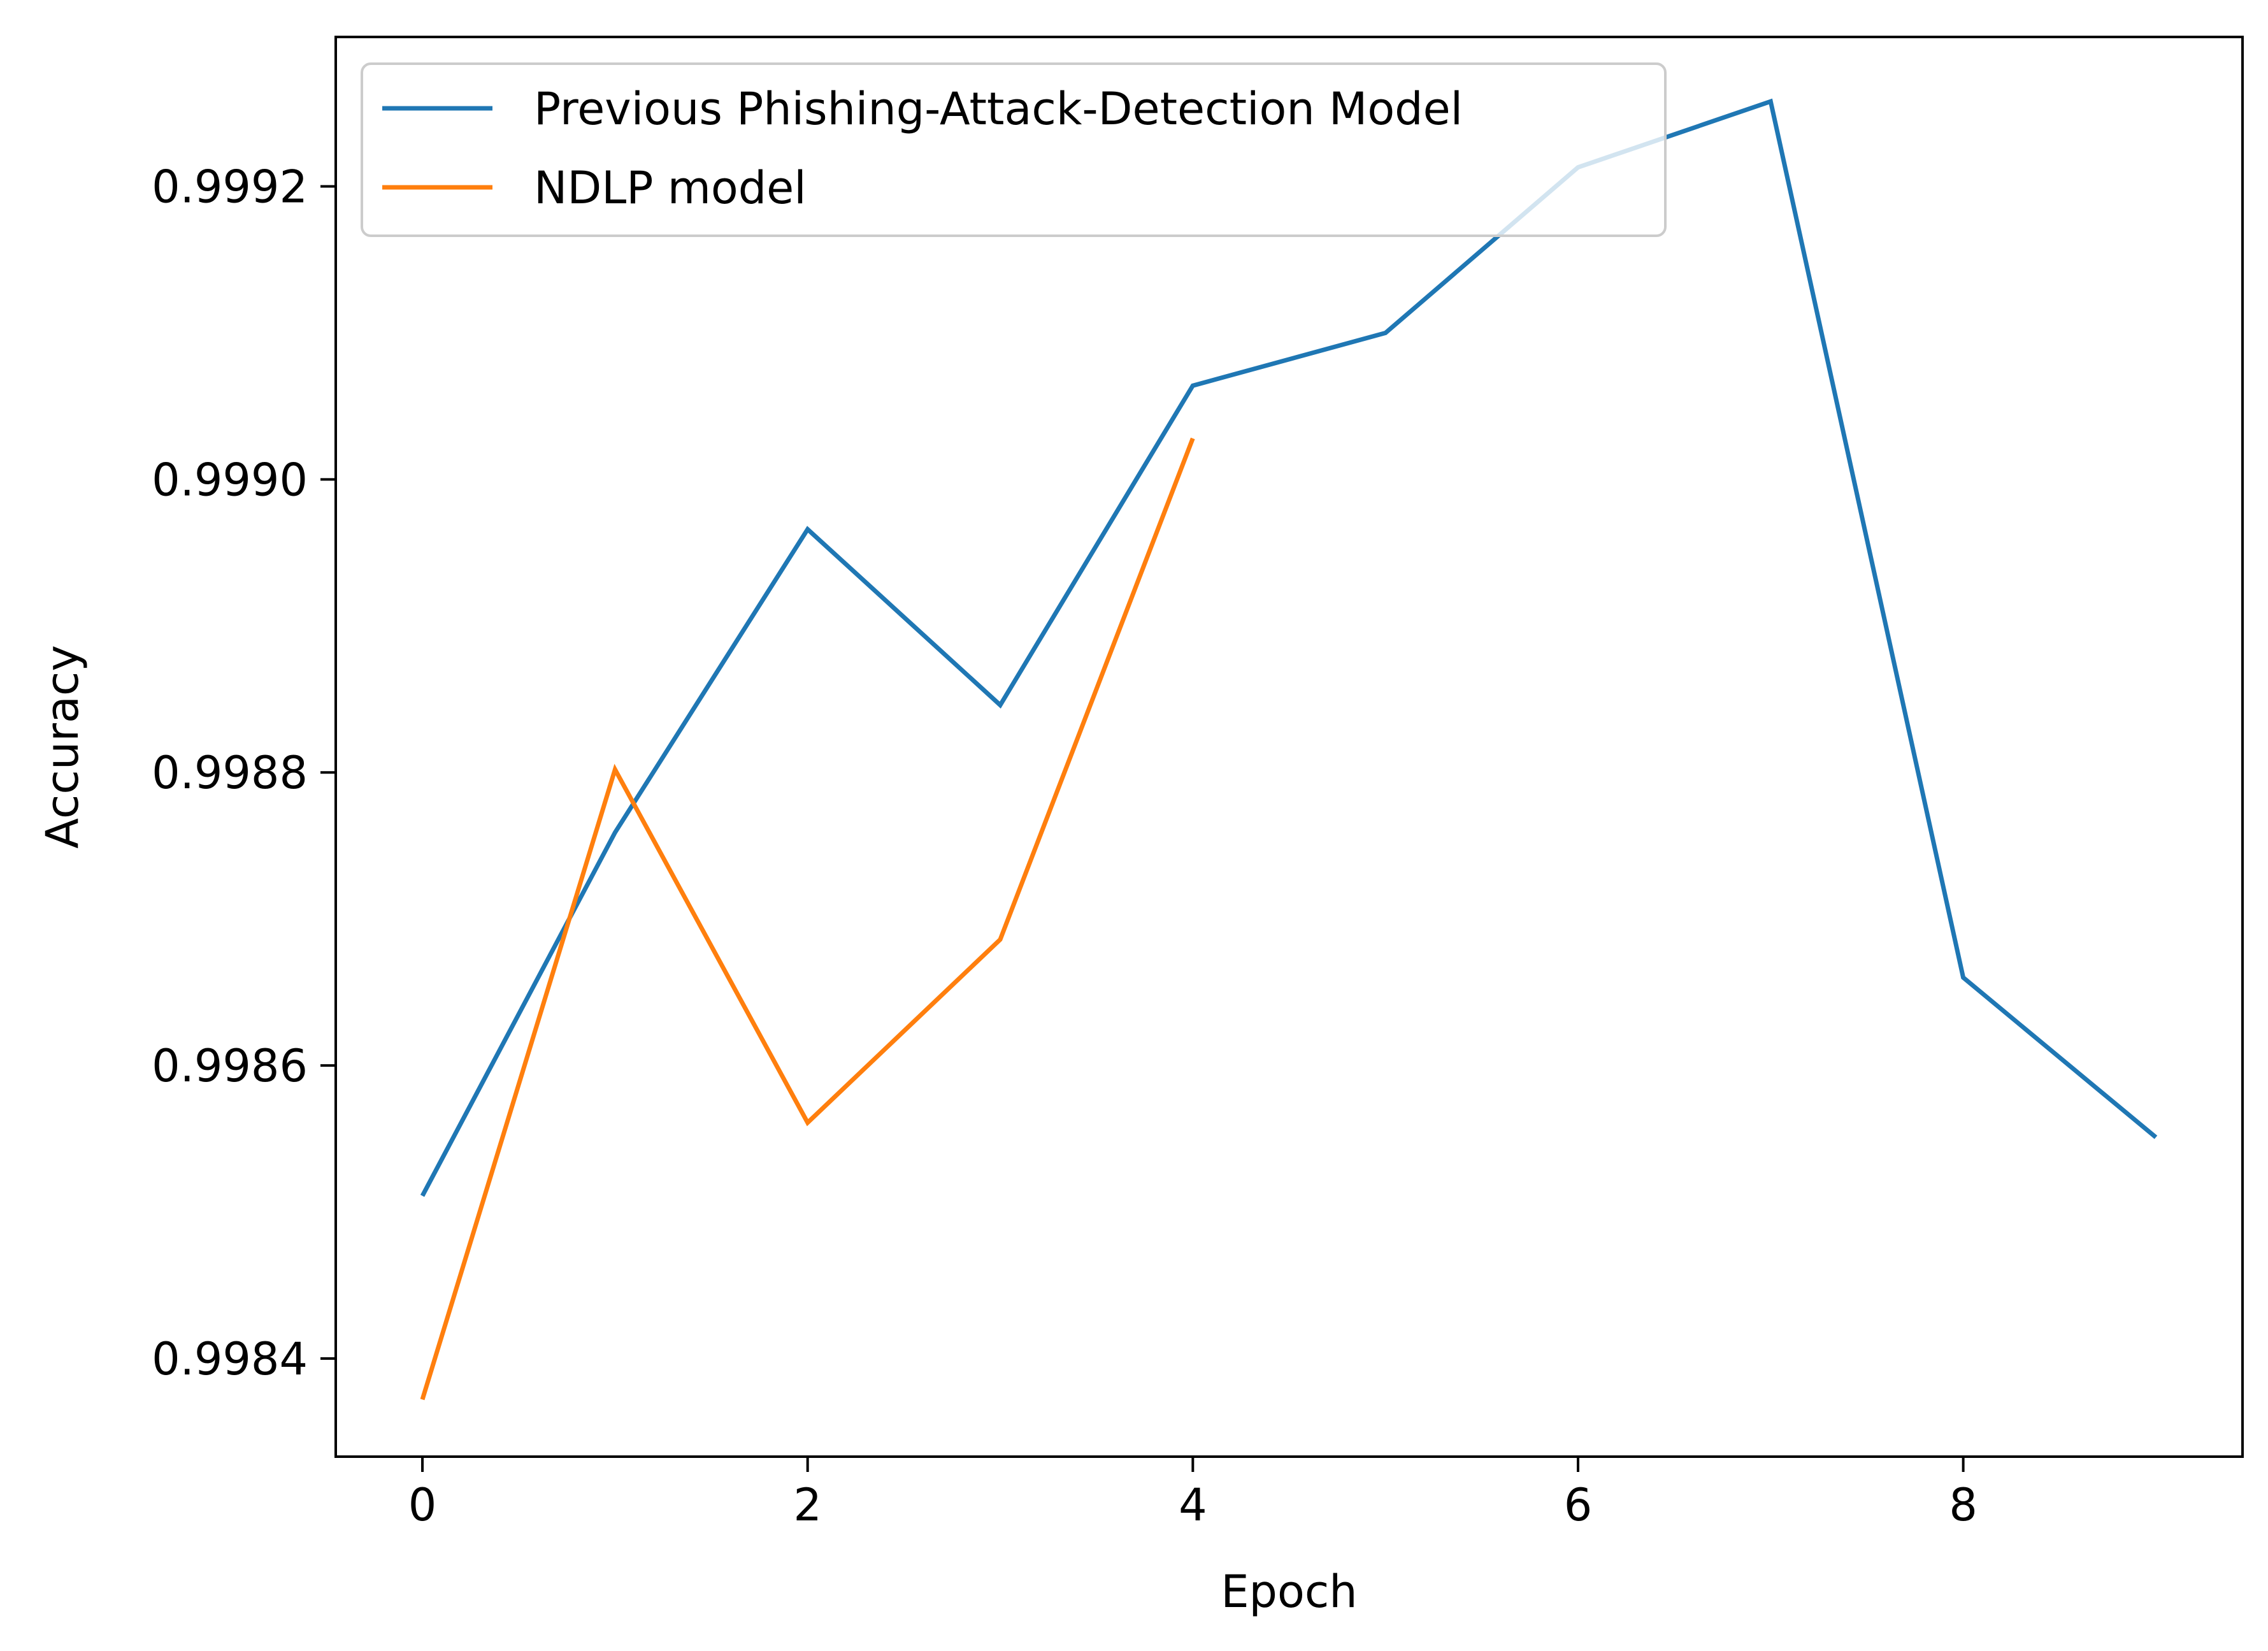 The width and height of the screenshot is (2268, 1651). I want to click on legend-label: NDLP model, so click(670, 188).